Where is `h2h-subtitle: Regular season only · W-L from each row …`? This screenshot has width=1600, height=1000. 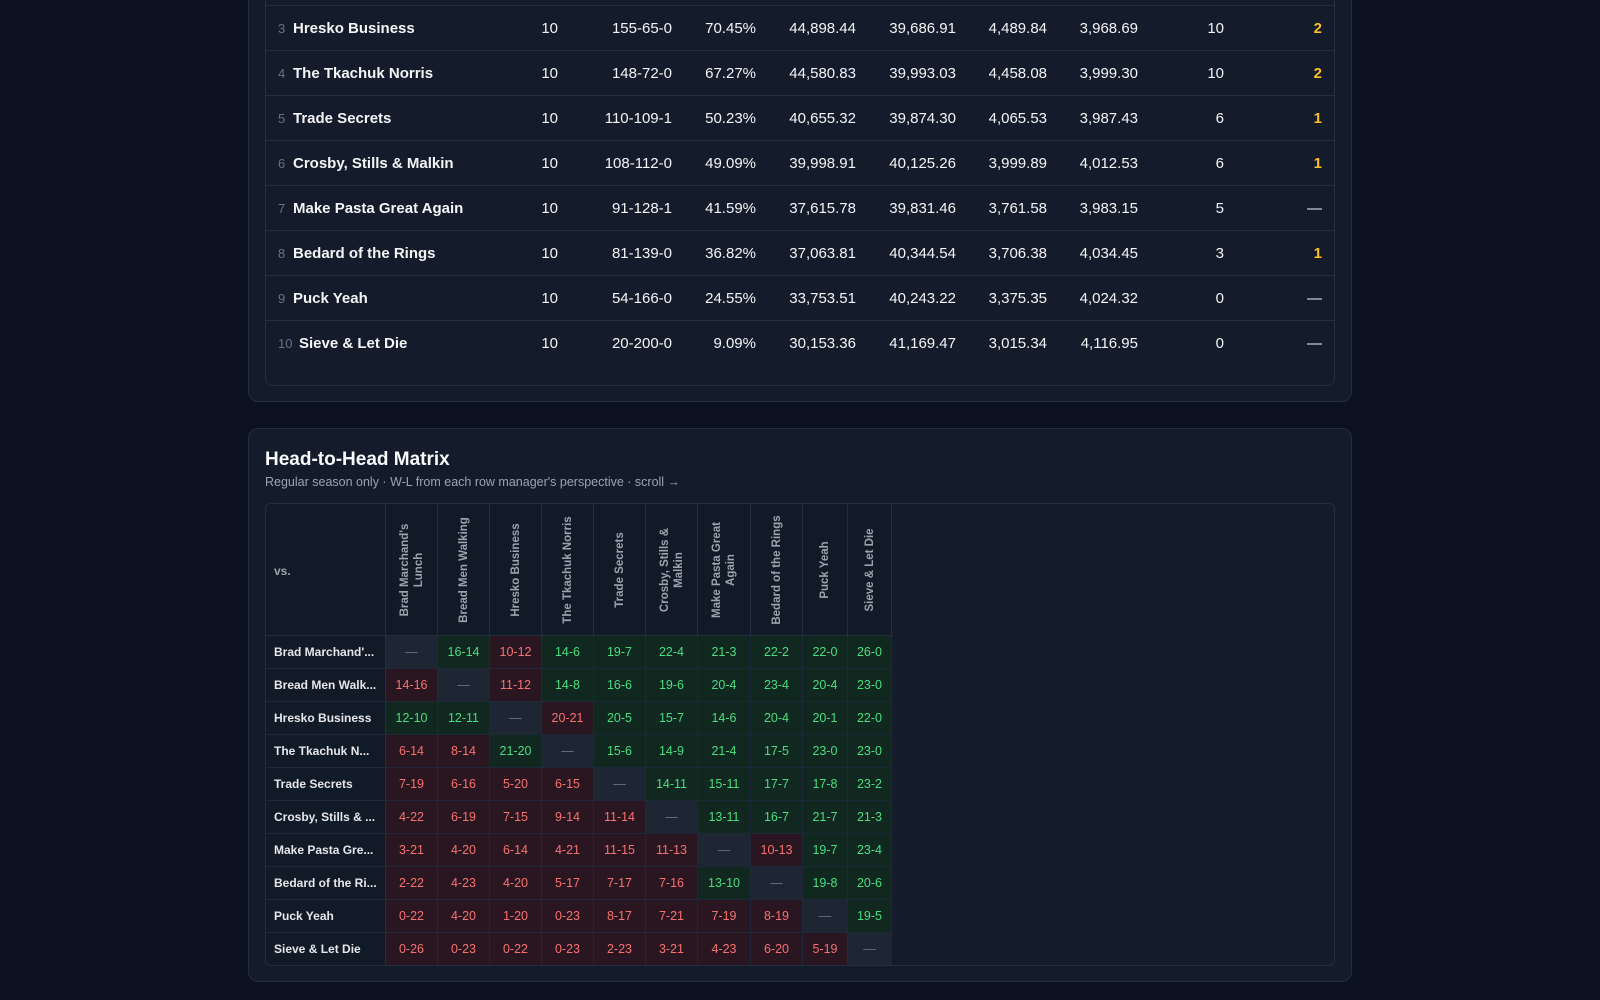
h2h-subtitle: Regular season only · W-L from each row … is located at coordinates (473, 482).